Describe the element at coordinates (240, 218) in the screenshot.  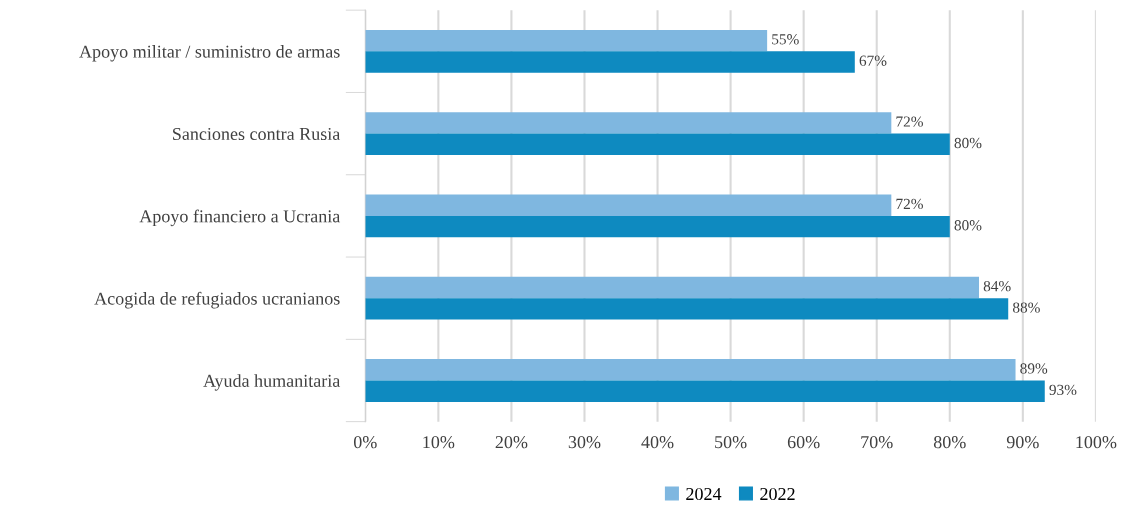
I see `y-tick-label: Apoyo financiero a Ucrania` at that location.